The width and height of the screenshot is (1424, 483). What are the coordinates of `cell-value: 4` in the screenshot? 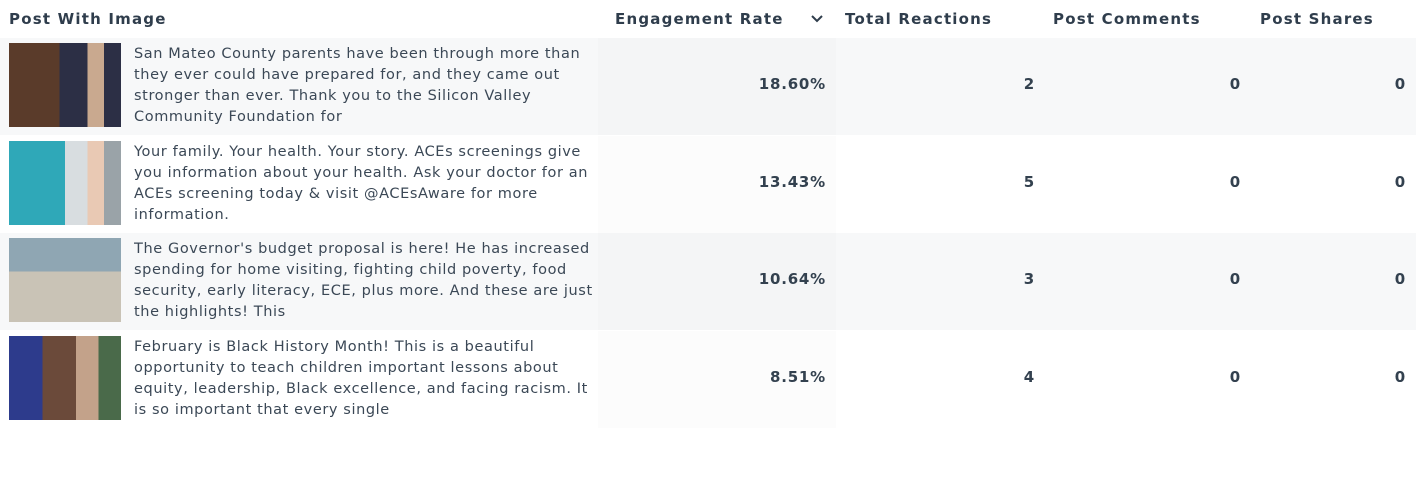 It's located at (1029, 376).